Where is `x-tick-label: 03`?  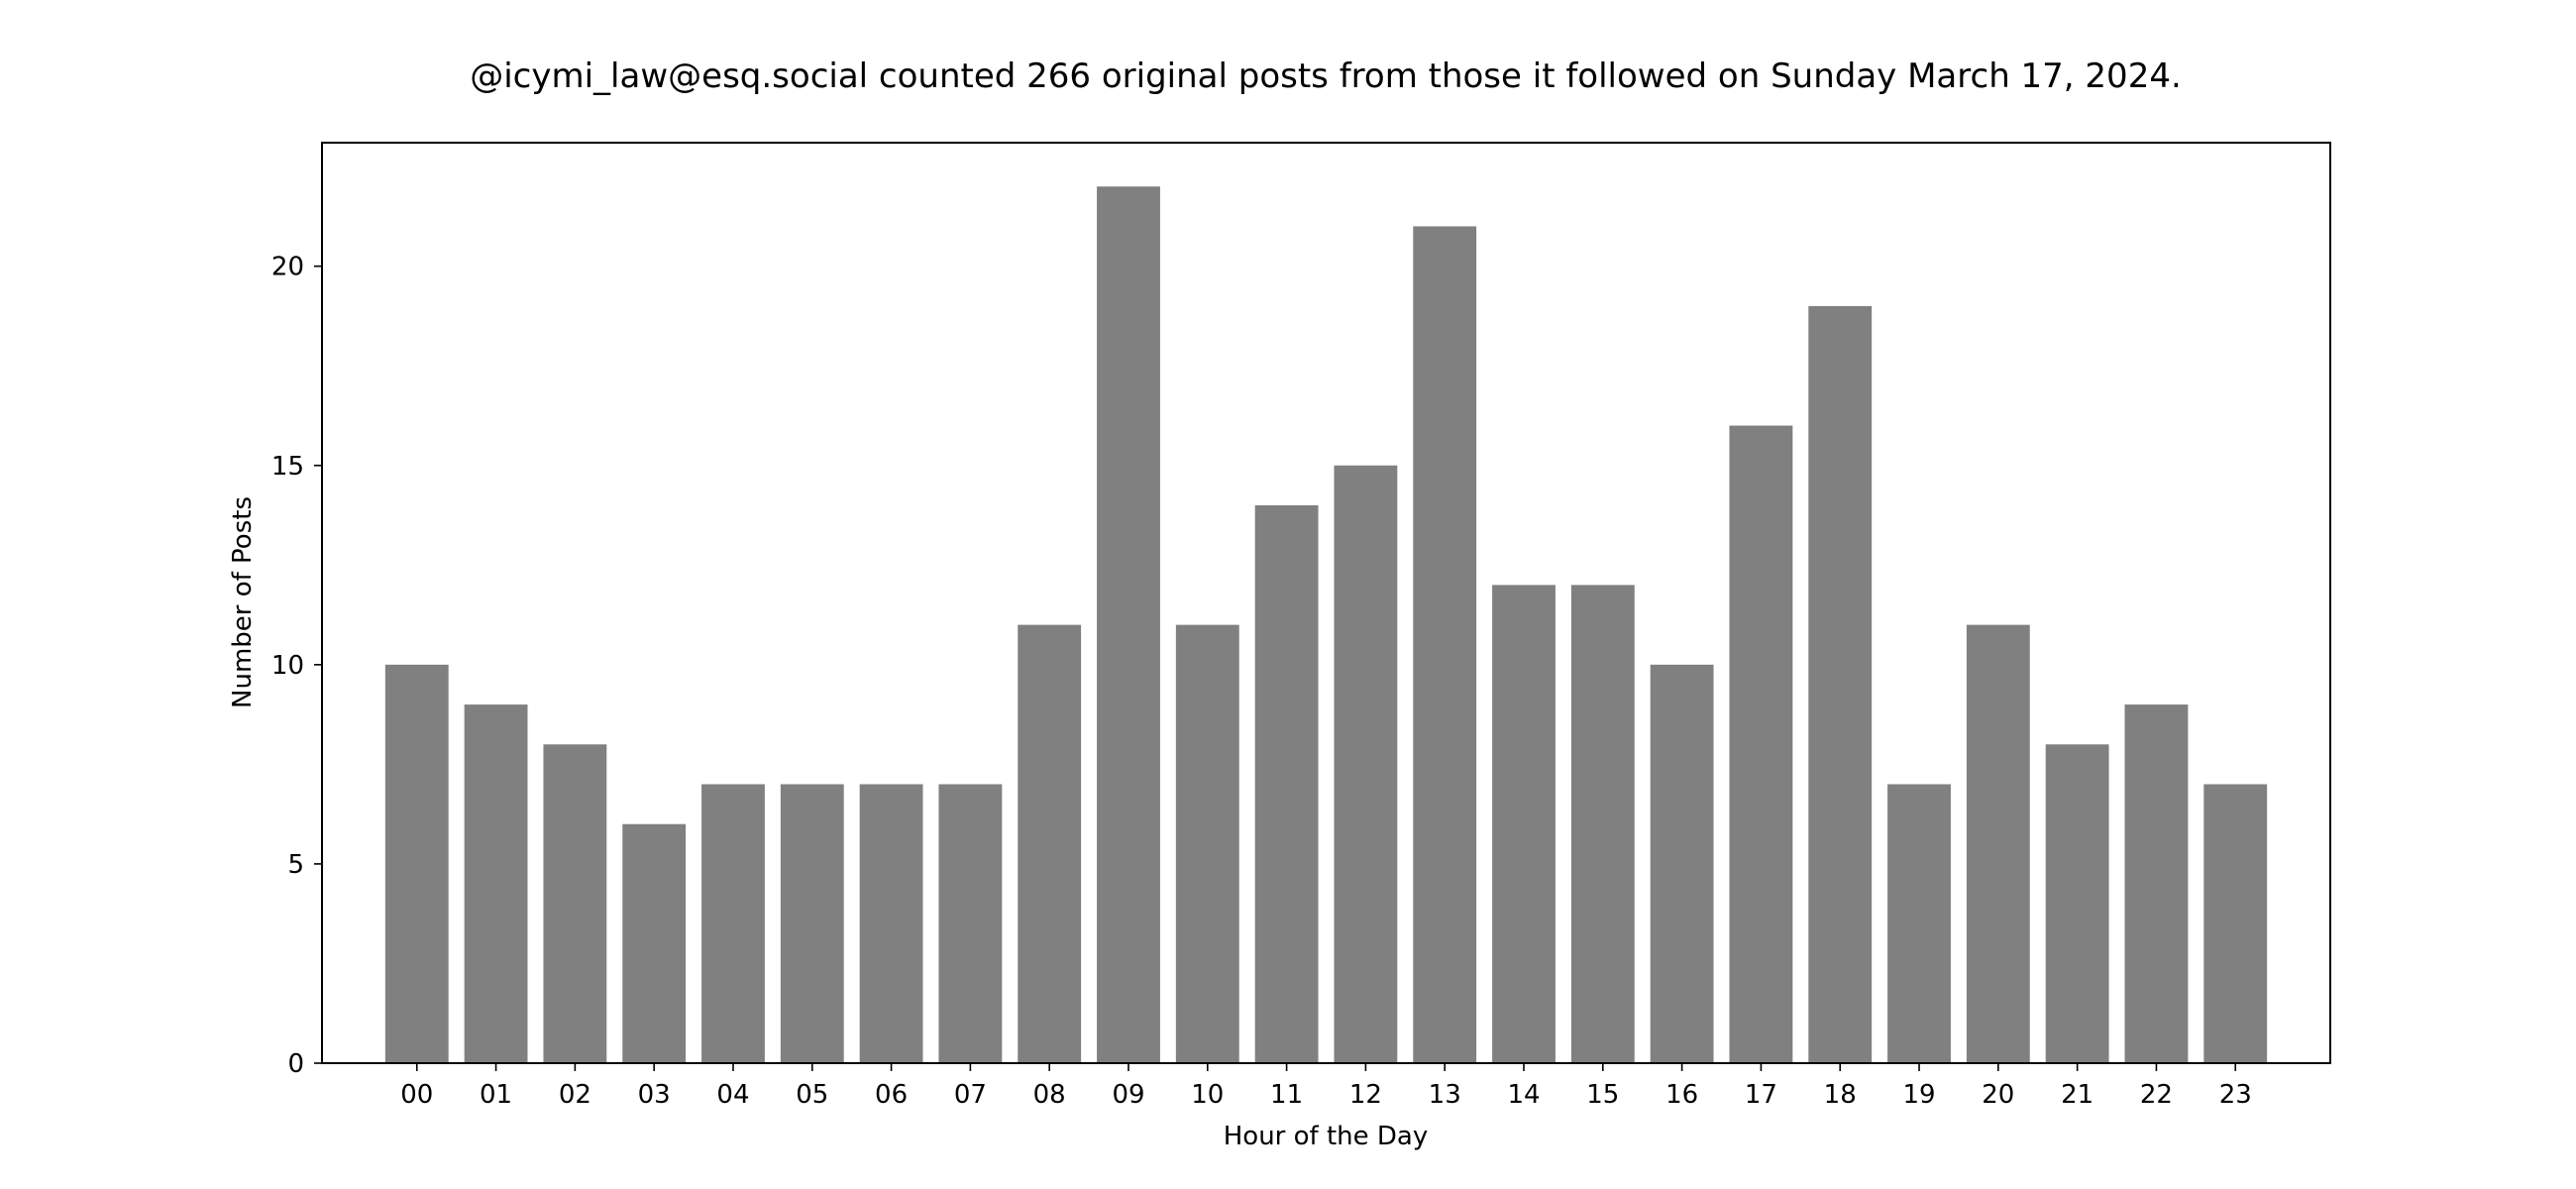 x-tick-label: 03 is located at coordinates (655, 1095).